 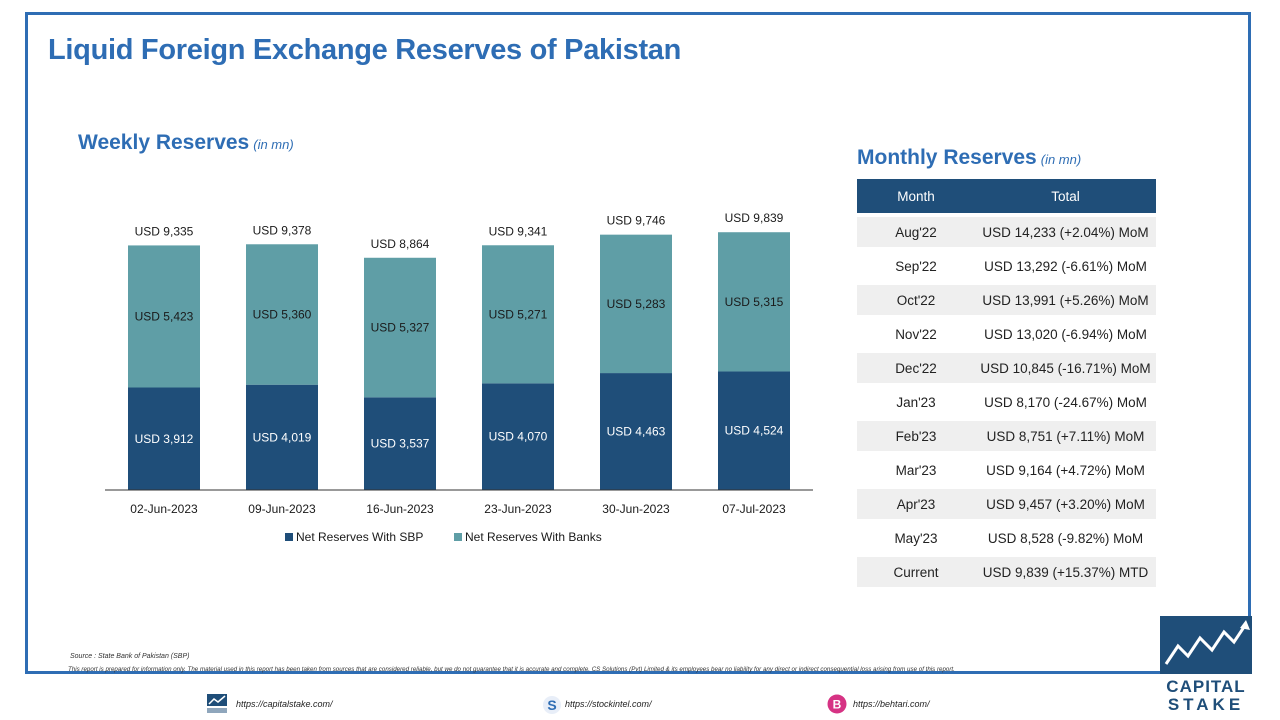 I want to click on svg-text: CAPITAL, so click(x=1205, y=686).